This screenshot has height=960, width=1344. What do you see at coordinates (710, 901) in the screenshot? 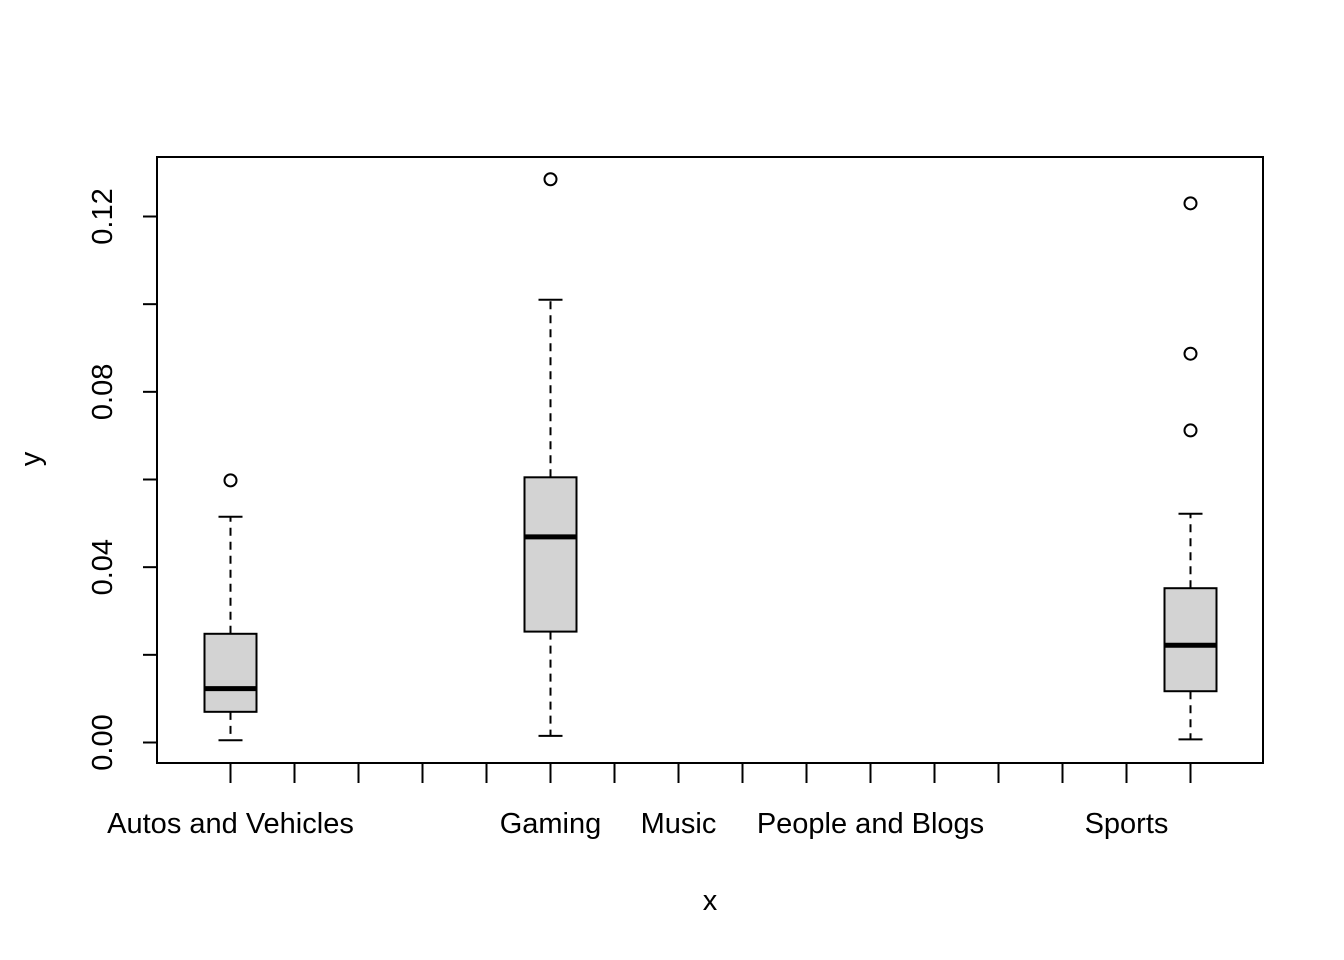
I see `x-axis-title: x` at bounding box center [710, 901].